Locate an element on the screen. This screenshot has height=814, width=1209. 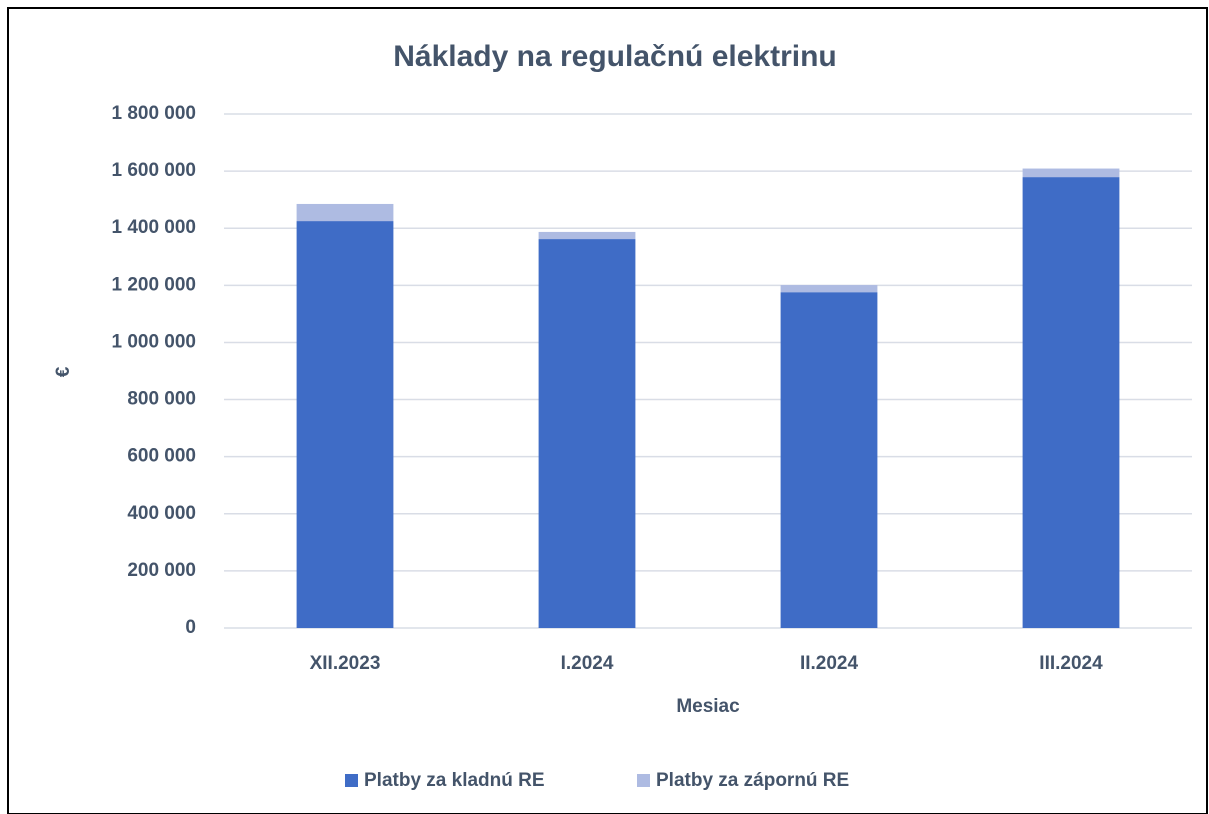
chart-title: Náklady na regulačnú elektrinu is located at coordinates (614, 56).